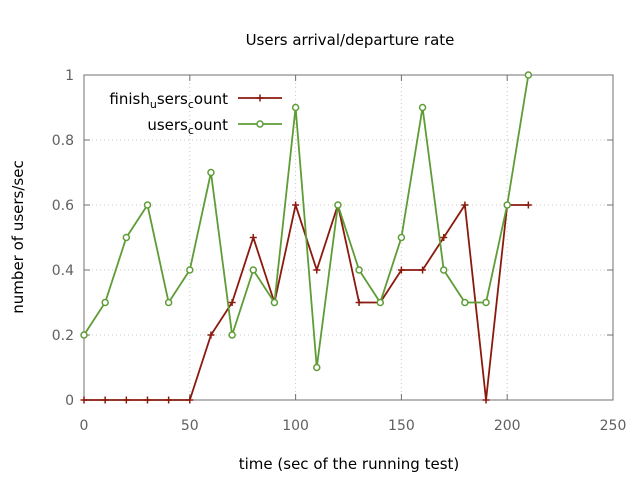 The height and width of the screenshot is (480, 640). What do you see at coordinates (18, 236) in the screenshot?
I see `y-axis-label: number of users/sec` at bounding box center [18, 236].